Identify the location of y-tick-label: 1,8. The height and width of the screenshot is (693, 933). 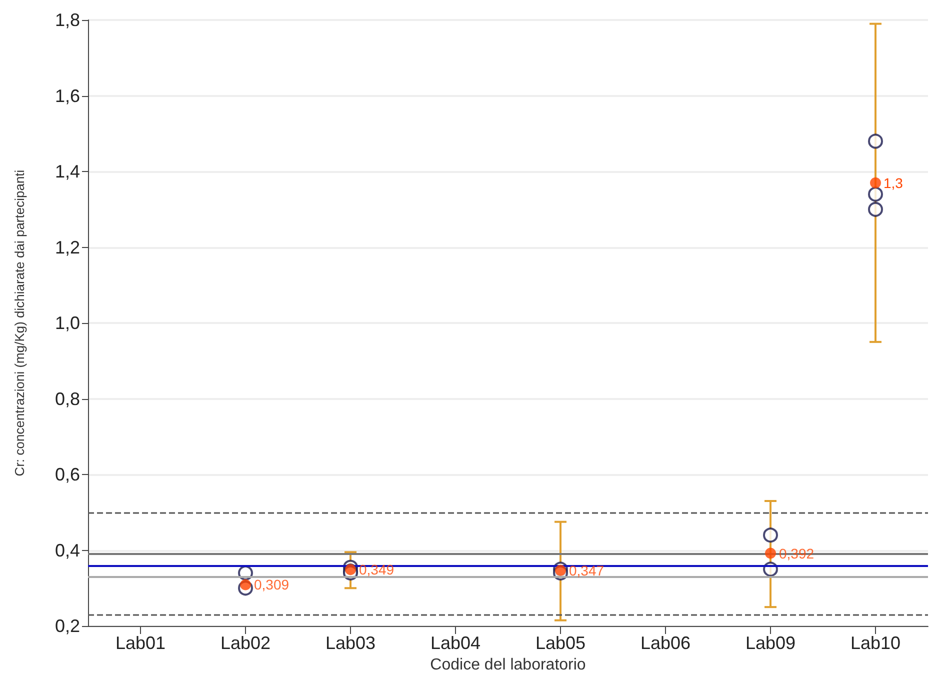
(67, 20).